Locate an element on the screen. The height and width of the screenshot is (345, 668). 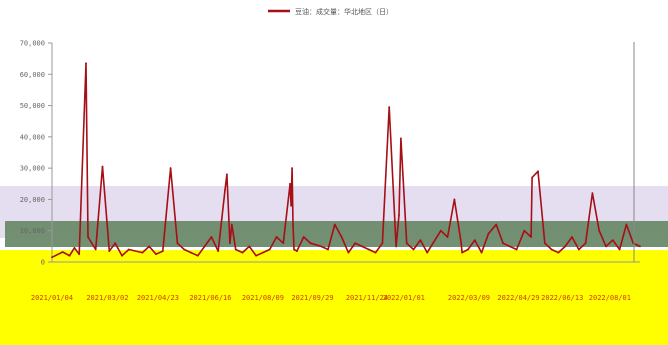
y-tick-label: 30,000 is located at coordinates (32, 169).